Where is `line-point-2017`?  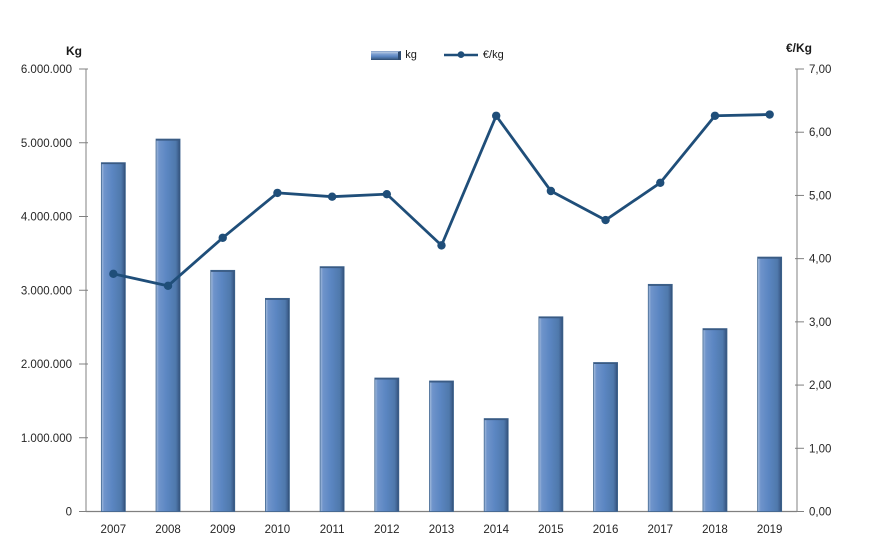
line-point-2017 is located at coordinates (660, 182).